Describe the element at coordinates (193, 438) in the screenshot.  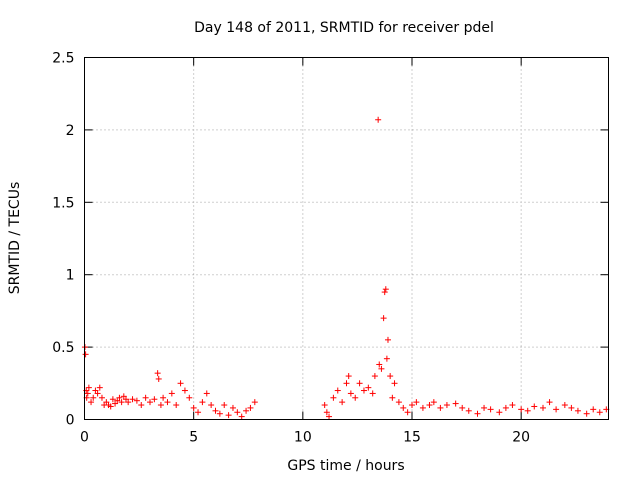
I see `x-tick-label: 5` at that location.